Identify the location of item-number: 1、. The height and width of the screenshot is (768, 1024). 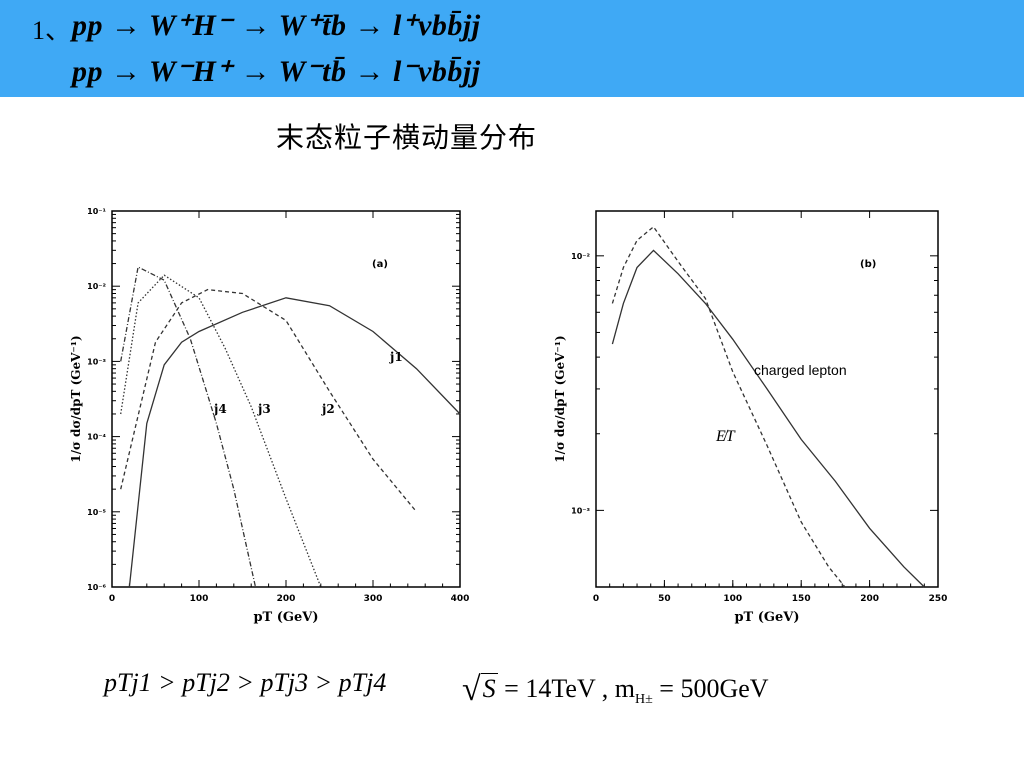
(52, 30).